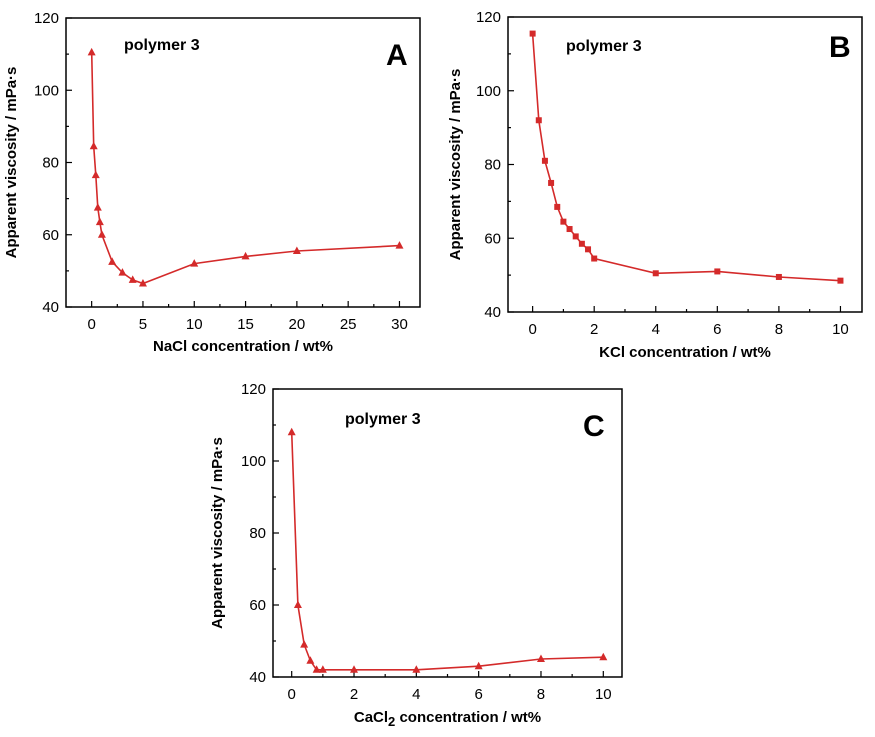 Image resolution: width=875 pixels, height=737 pixels. What do you see at coordinates (399, 324) in the screenshot?
I see `x-tick-label: 30` at bounding box center [399, 324].